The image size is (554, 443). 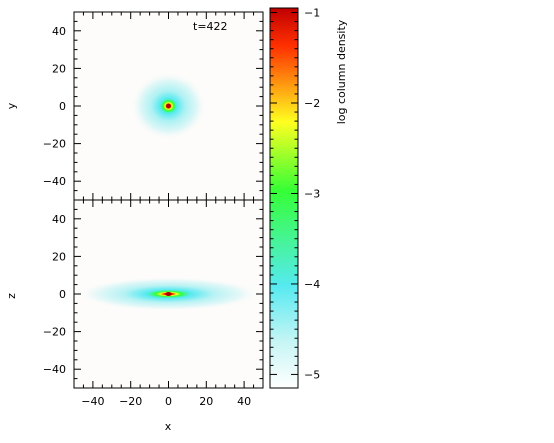 I want to click on x-tick-label: 40, so click(x=244, y=401).